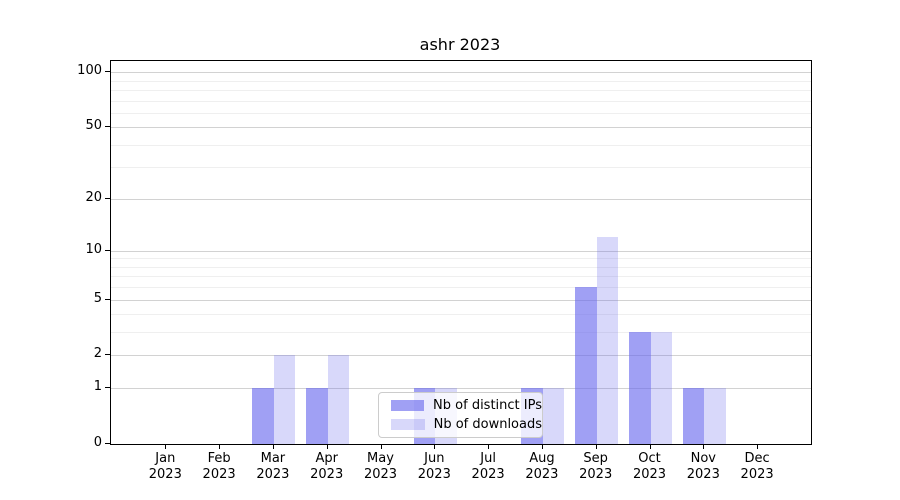 This screenshot has height=500, width=900. What do you see at coordinates (460, 44) in the screenshot?
I see `chart-title: ashr 2023` at bounding box center [460, 44].